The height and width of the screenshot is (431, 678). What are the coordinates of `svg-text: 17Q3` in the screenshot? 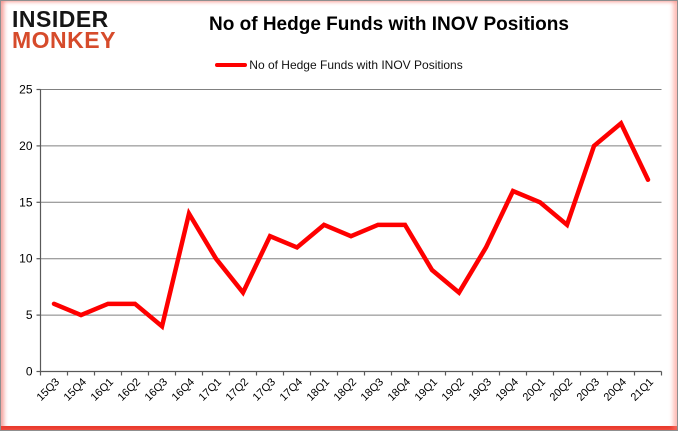 It's located at (265, 390).